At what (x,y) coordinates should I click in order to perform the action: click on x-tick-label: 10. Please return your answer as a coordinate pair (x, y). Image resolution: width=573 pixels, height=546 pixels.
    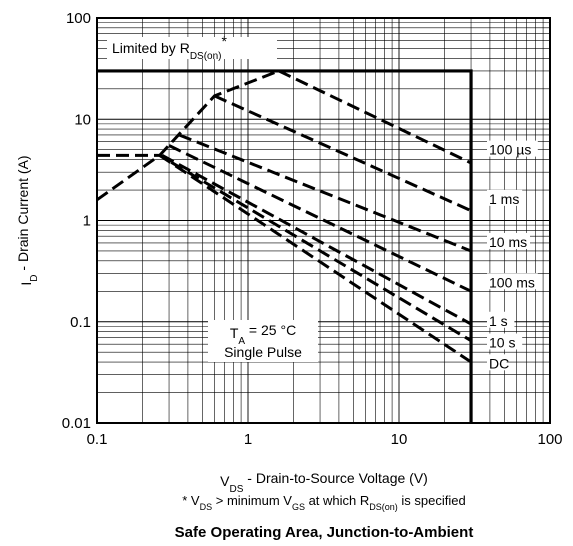
    Looking at the image, I should click on (399, 439).